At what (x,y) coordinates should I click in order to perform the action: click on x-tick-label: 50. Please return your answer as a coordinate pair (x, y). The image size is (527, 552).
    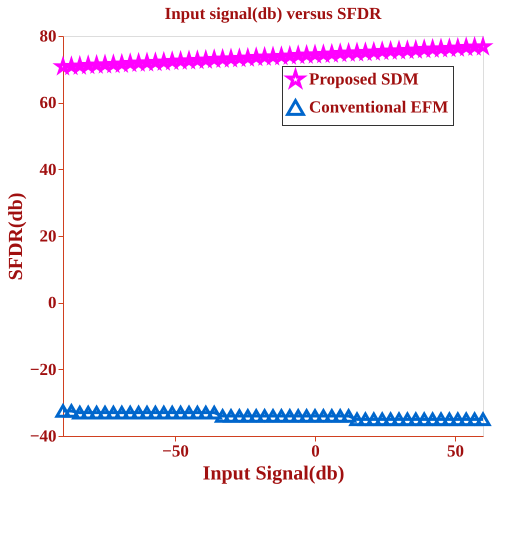
    Looking at the image, I should click on (455, 451).